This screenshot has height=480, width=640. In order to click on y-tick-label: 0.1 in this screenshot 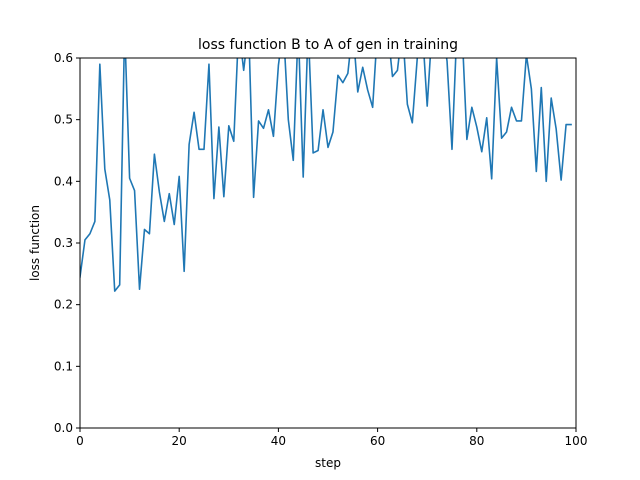, I will do `click(63, 366)`.